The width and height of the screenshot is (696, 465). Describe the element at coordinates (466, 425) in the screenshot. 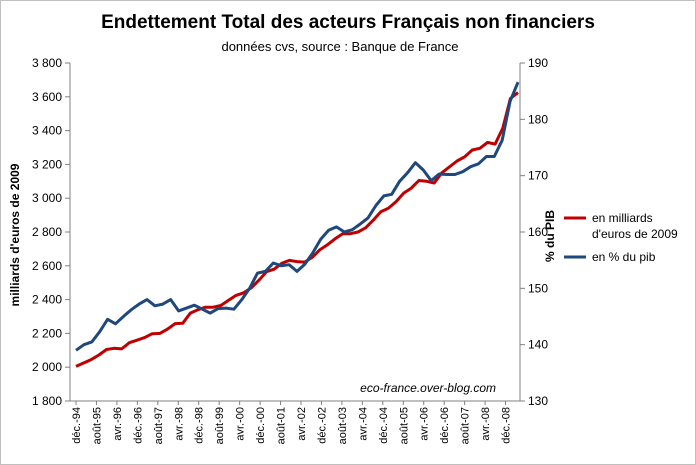

I see `x-tick-label: août-07` at that location.